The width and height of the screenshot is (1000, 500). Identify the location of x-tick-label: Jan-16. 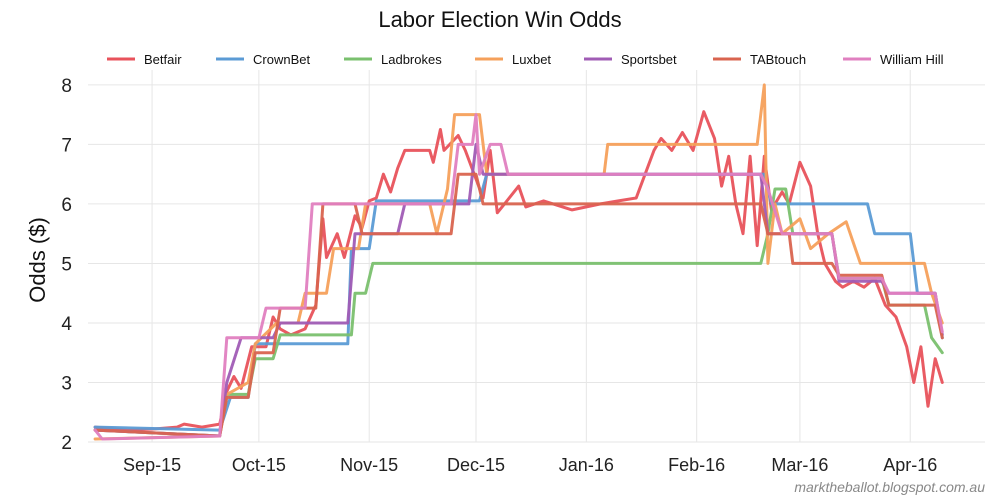
(586, 465).